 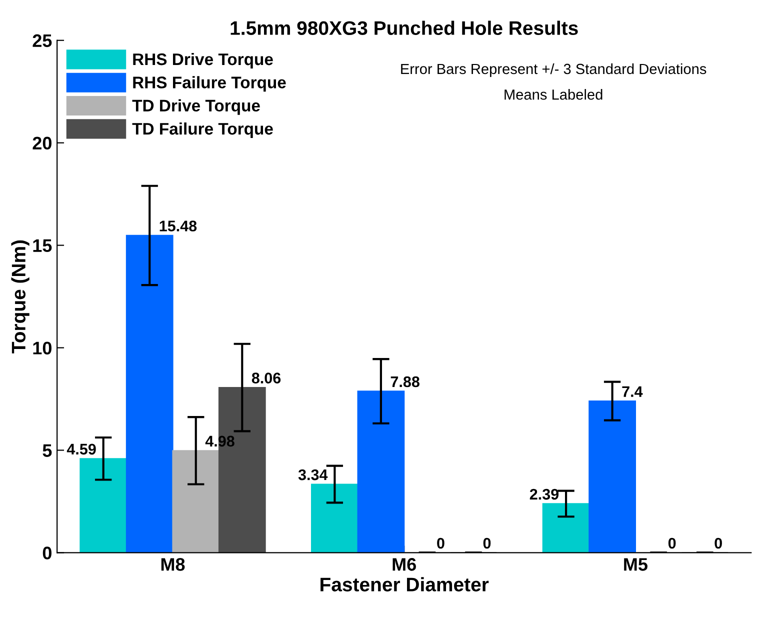 I want to click on legend-label: RHS Failure Torque, so click(x=209, y=84).